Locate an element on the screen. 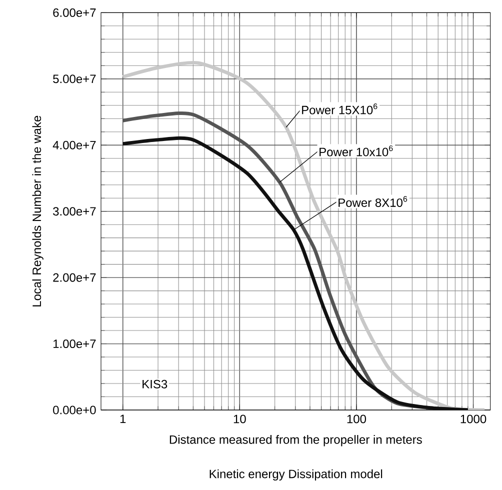  text: Kinetic energy Dissipation model is located at coordinates (296, 475).